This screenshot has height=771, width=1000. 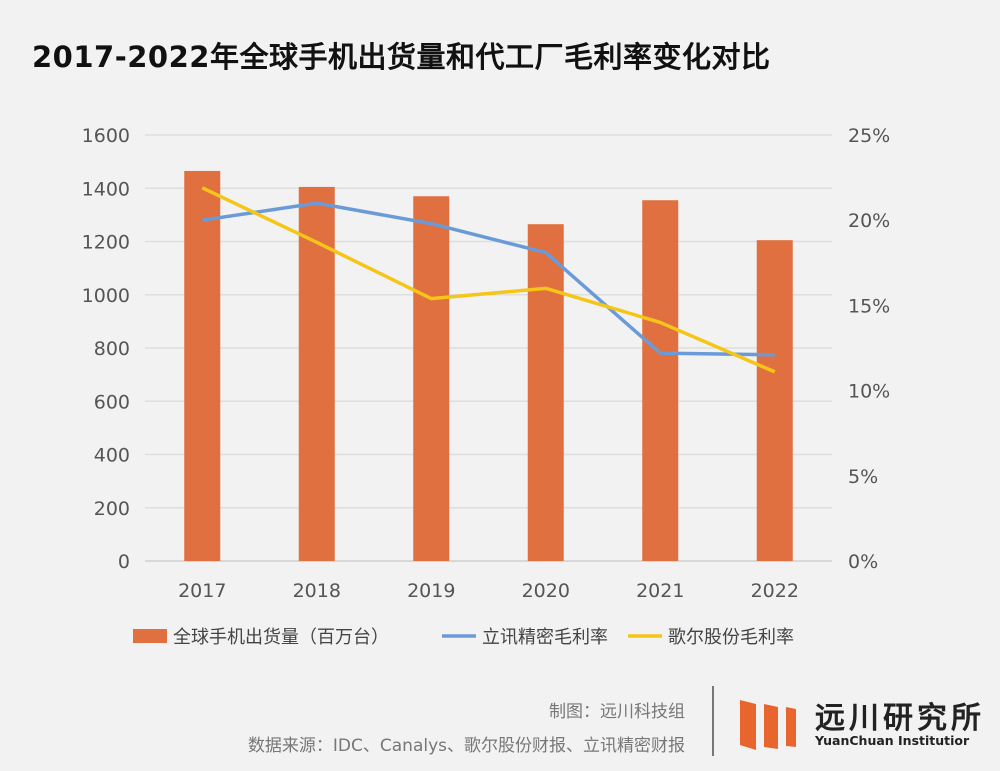 I want to click on left-tick-label: 600, so click(x=112, y=402).